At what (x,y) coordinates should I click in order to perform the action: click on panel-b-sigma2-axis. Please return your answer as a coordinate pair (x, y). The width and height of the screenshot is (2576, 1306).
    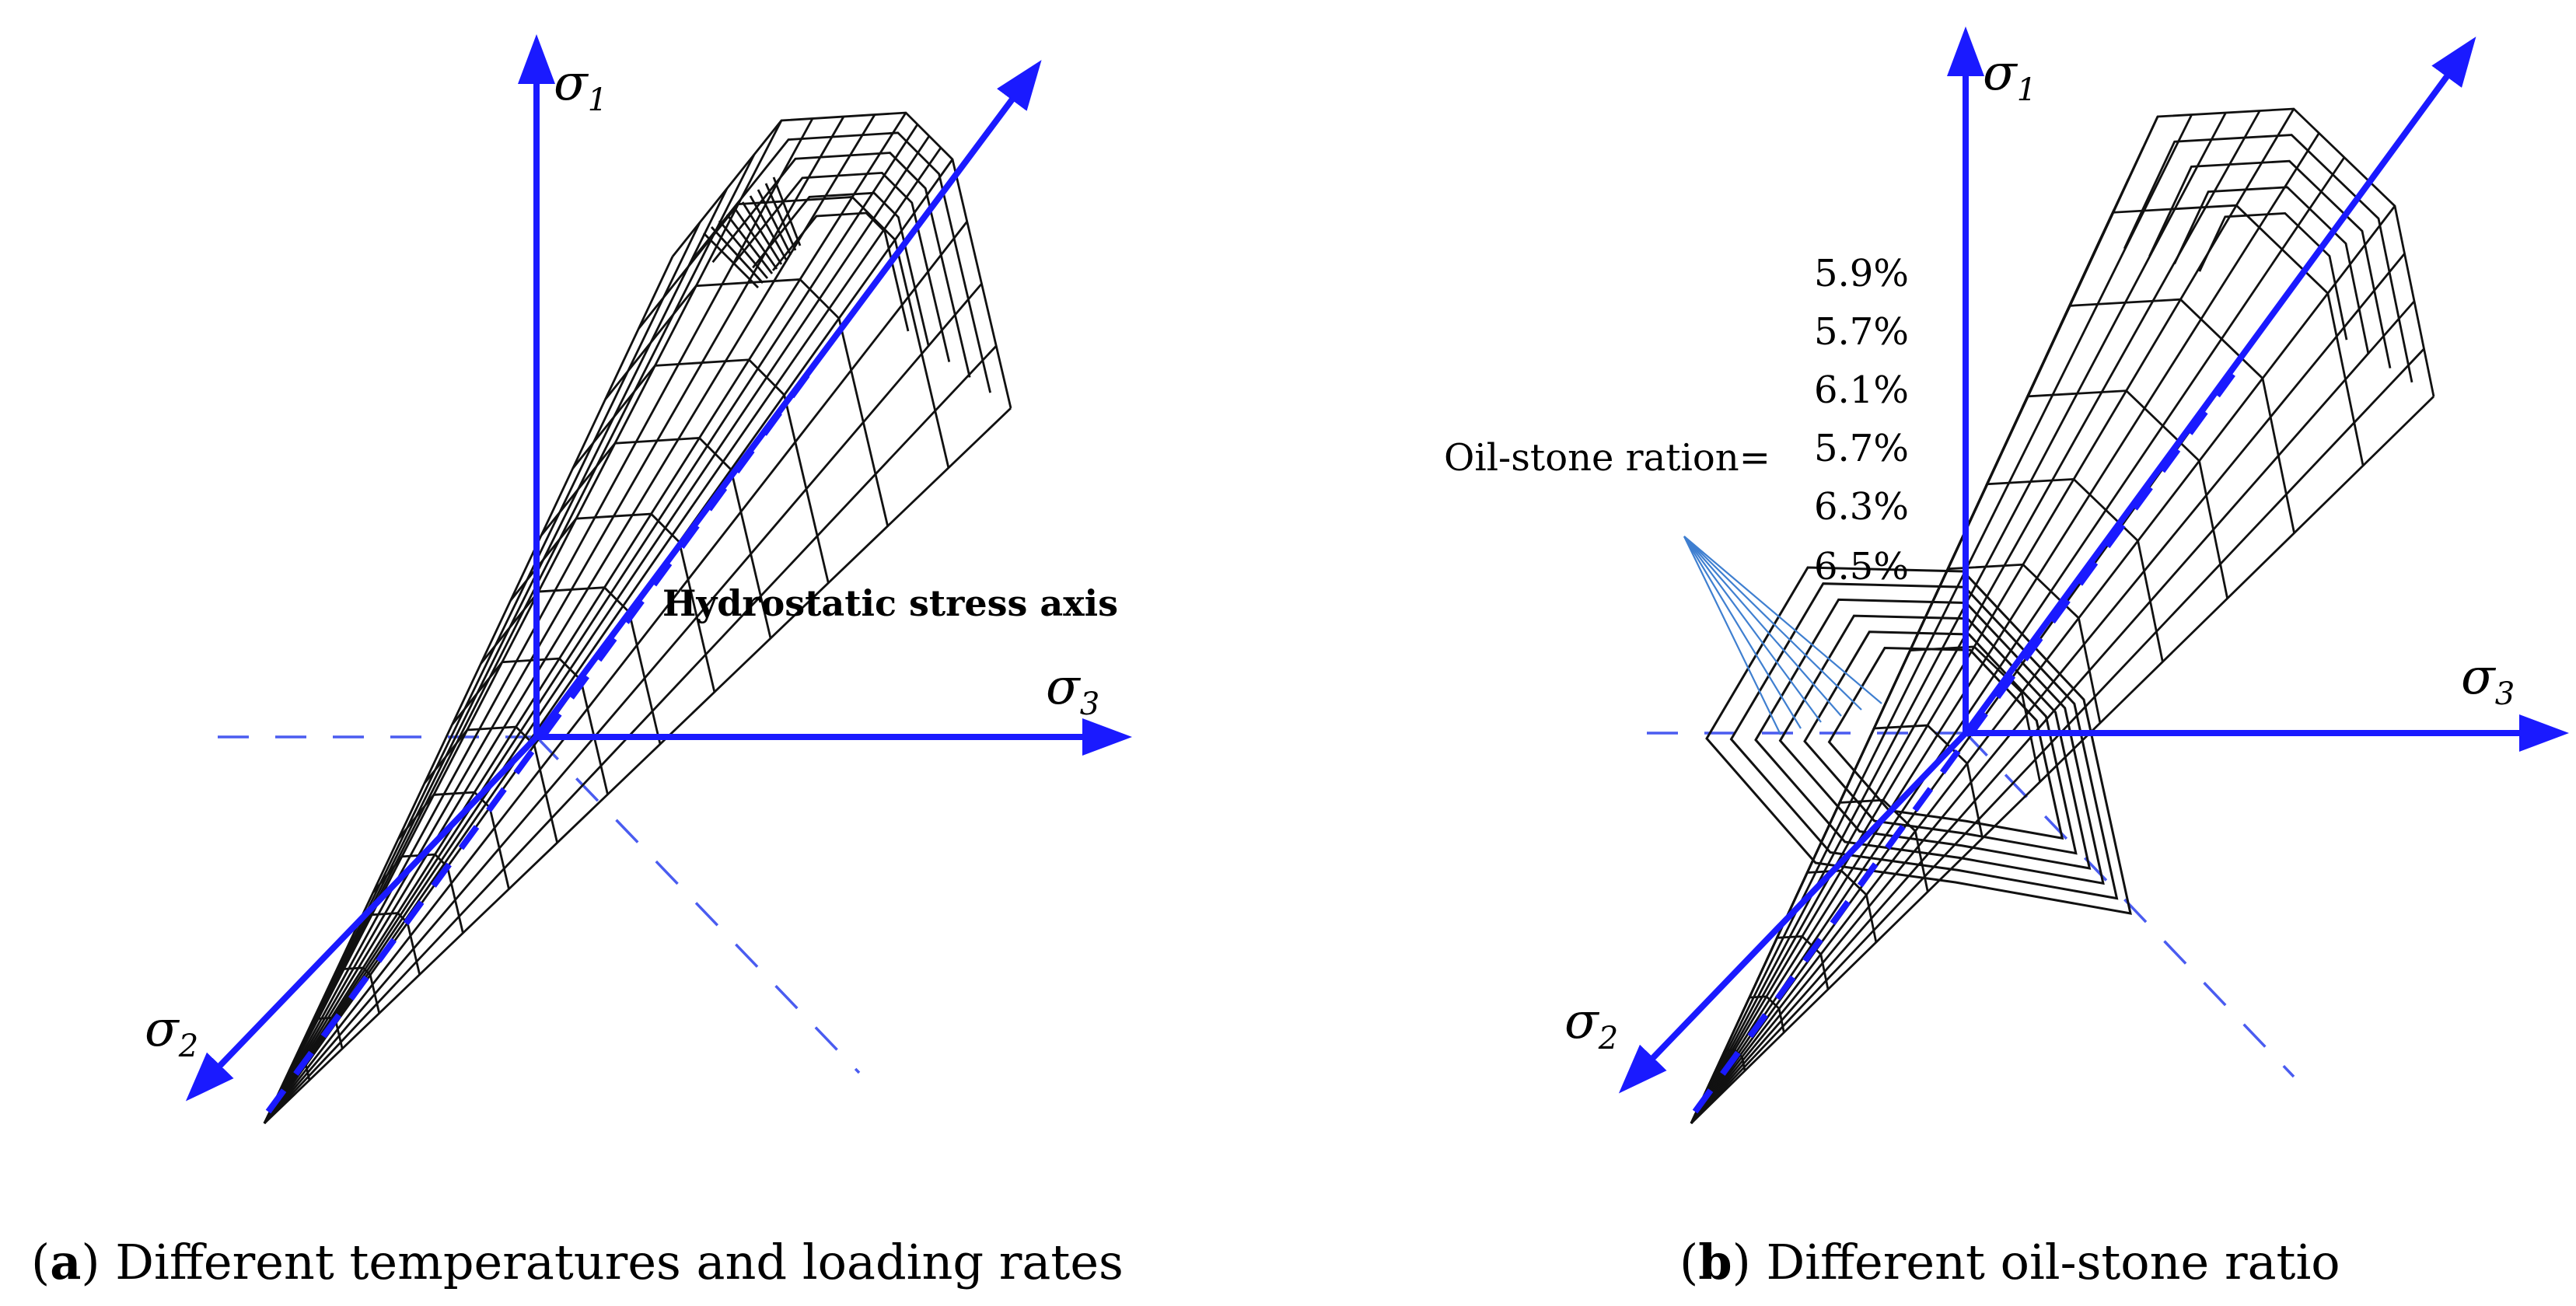
    Looking at the image, I should click on (1793, 912).